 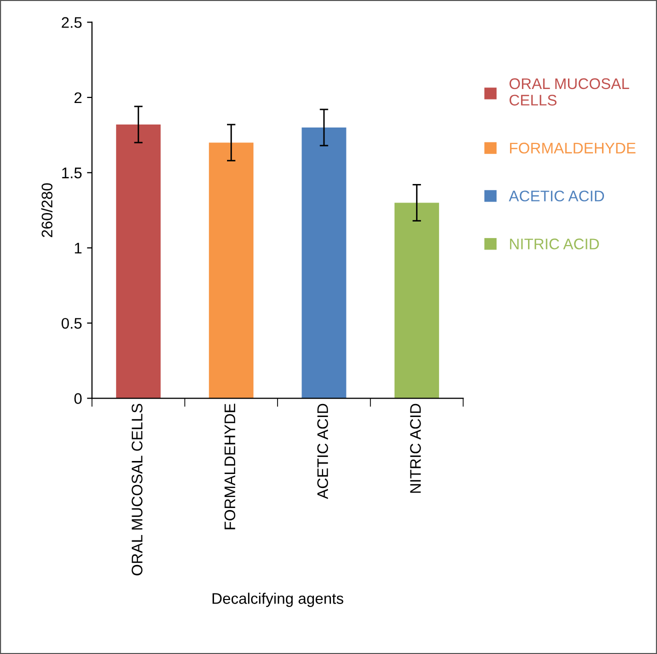 I want to click on y-tick-label: 2, so click(x=78, y=97).